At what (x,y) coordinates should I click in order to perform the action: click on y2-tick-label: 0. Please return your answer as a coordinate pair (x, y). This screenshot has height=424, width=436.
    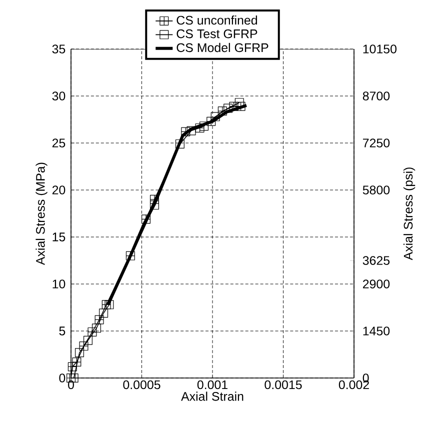
    Looking at the image, I should click on (365, 378).